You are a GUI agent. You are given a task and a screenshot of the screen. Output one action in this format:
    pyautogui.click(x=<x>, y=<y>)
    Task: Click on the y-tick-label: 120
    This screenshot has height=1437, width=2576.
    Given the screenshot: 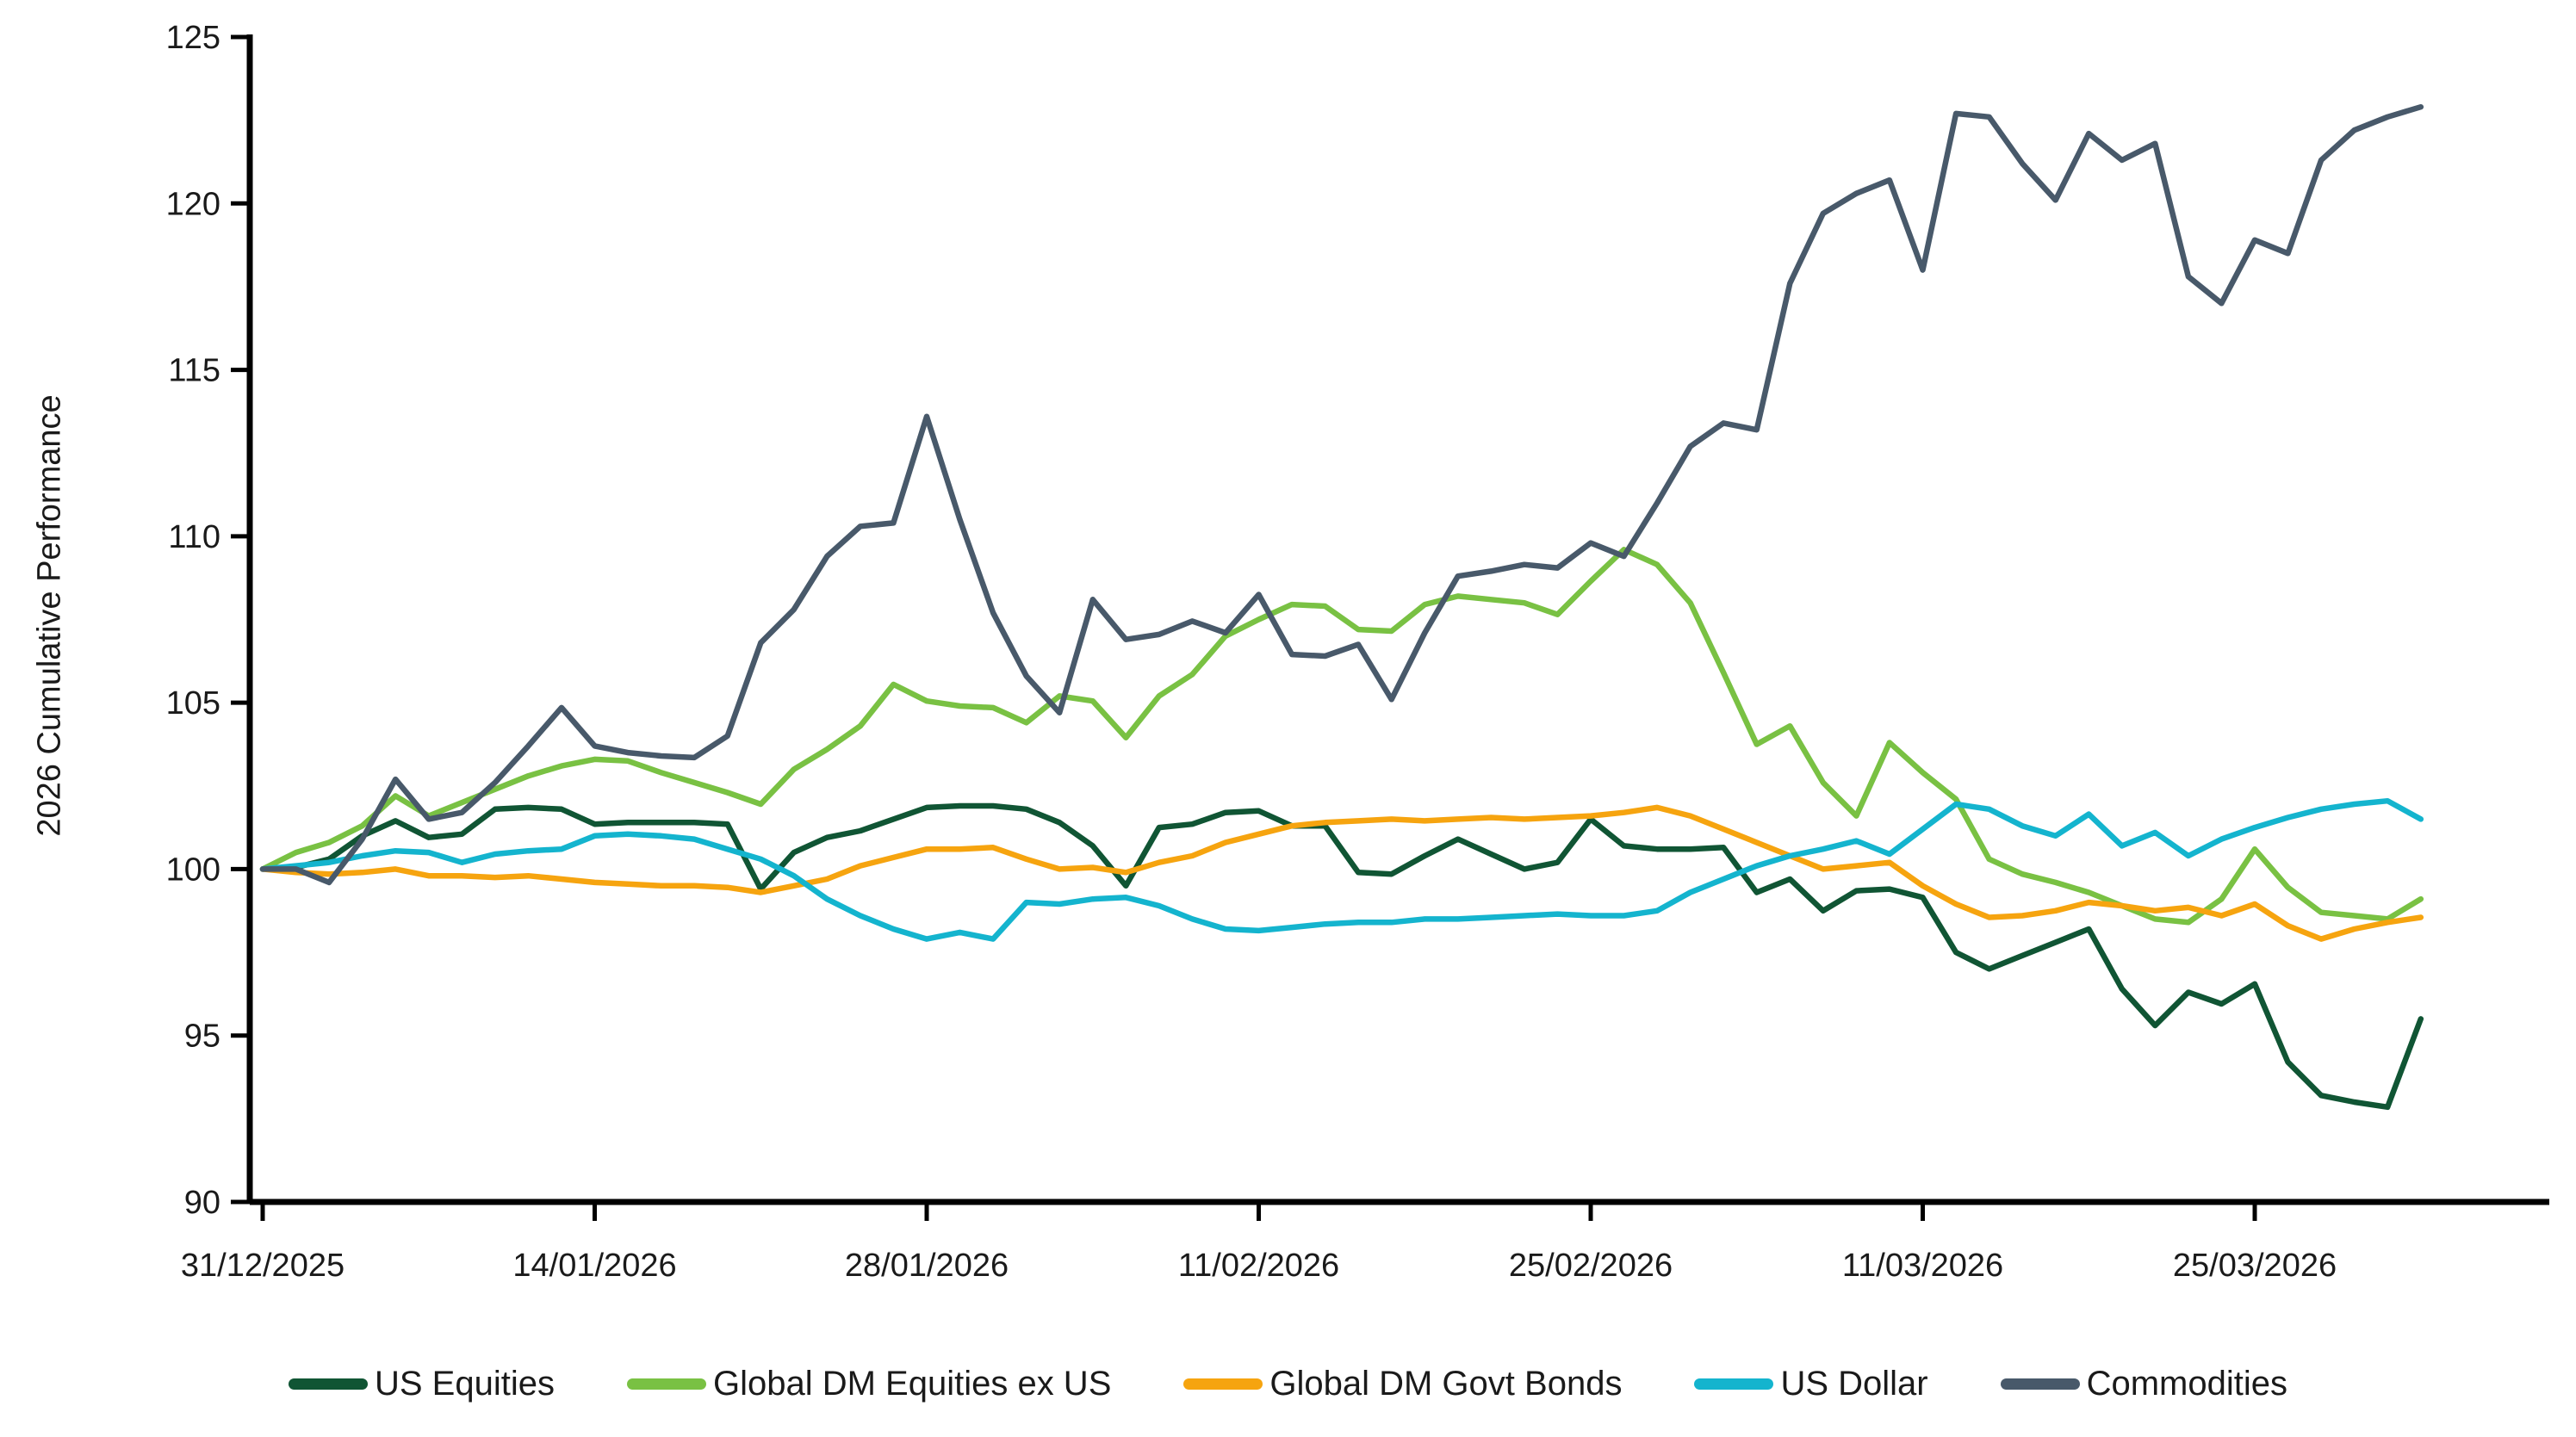 What is the action you would take?
    pyautogui.click(x=193, y=204)
    